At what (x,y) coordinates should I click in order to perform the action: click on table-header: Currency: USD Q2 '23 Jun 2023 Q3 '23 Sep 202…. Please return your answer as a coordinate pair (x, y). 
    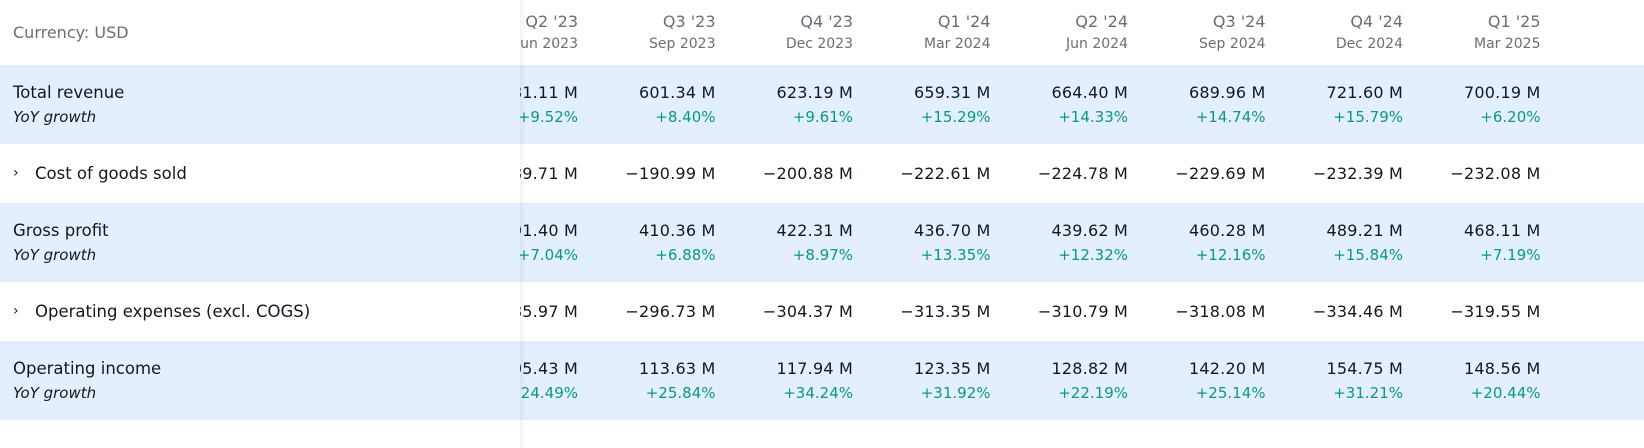
    Looking at the image, I should click on (822, 32).